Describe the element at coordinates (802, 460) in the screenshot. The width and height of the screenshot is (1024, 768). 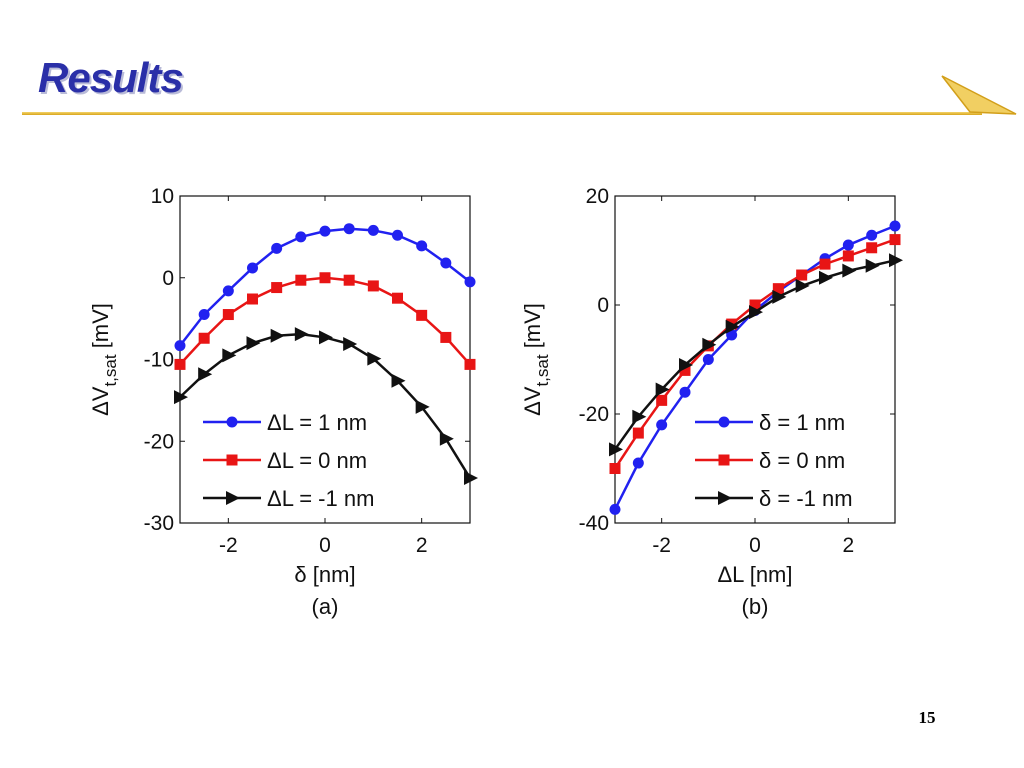
I see `legend-label: δ = 0 nm` at that location.